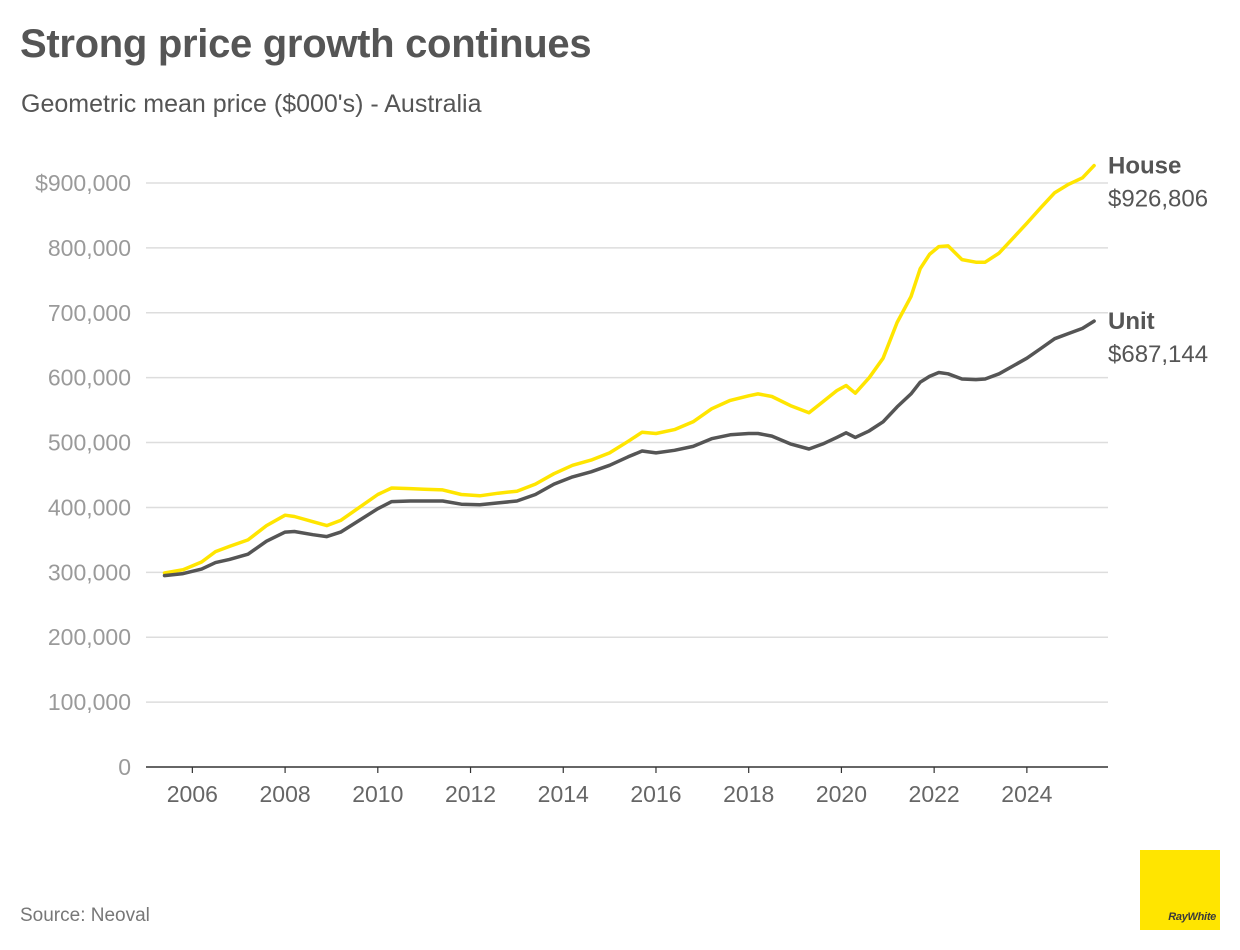 Image resolution: width=1240 pixels, height=950 pixels. Describe the element at coordinates (85, 915) in the screenshot. I see `source-note: Source: Neoval` at that location.